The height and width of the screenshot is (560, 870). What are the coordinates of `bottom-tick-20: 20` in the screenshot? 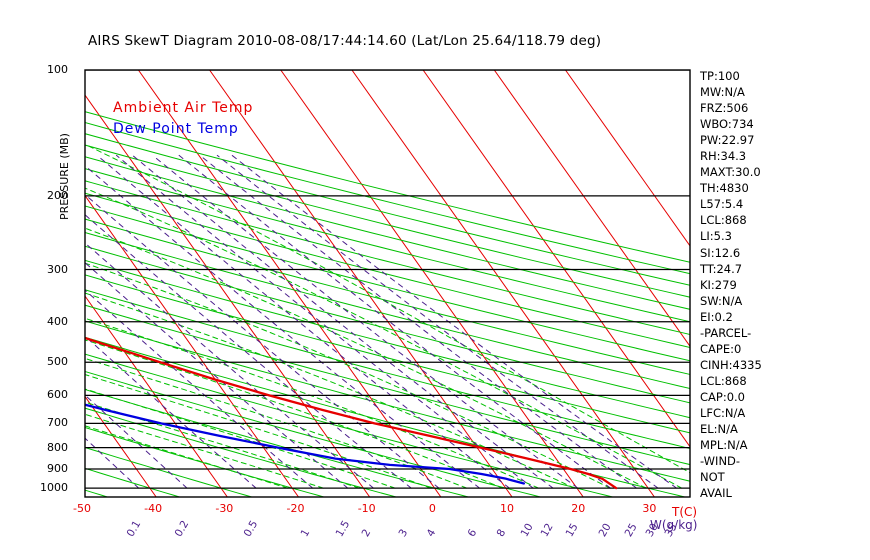 It's located at (578, 508).